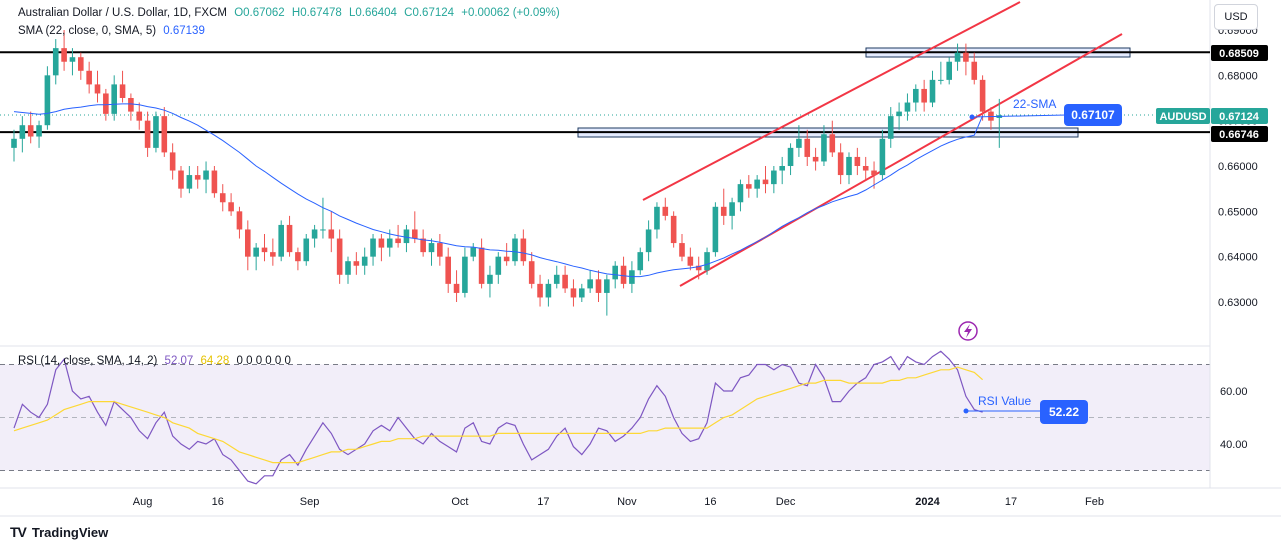 This screenshot has width=1281, height=551. Describe the element at coordinates (627, 502) in the screenshot. I see `time-tick-label: Nov` at that location.